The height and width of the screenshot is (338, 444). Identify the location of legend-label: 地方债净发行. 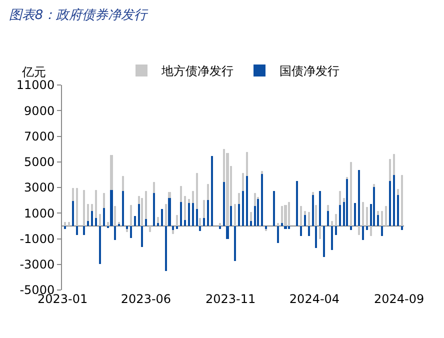
(197, 71).